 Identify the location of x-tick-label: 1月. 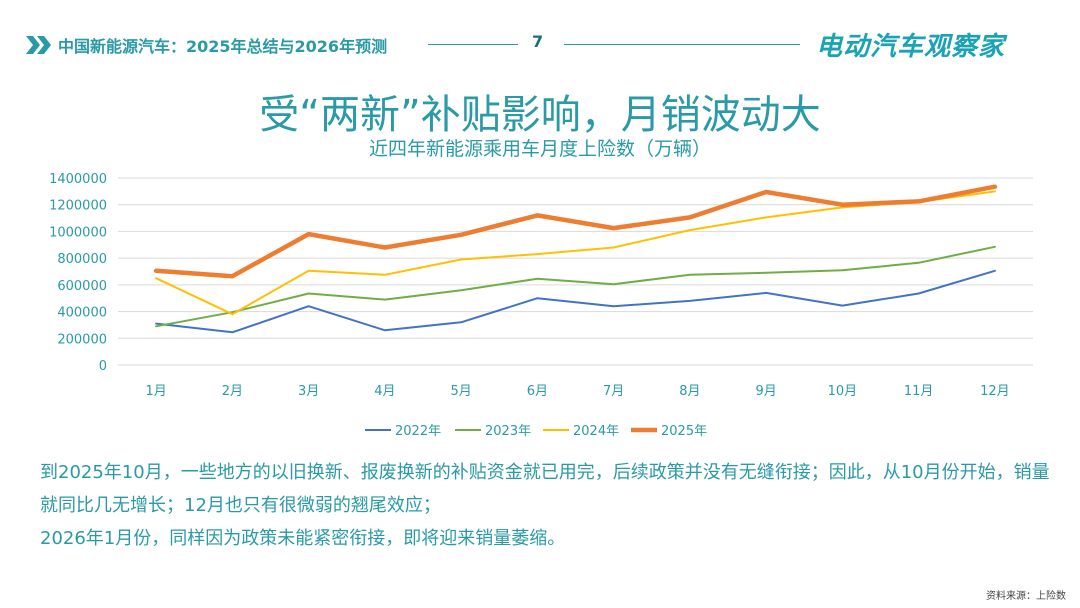
(155, 391).